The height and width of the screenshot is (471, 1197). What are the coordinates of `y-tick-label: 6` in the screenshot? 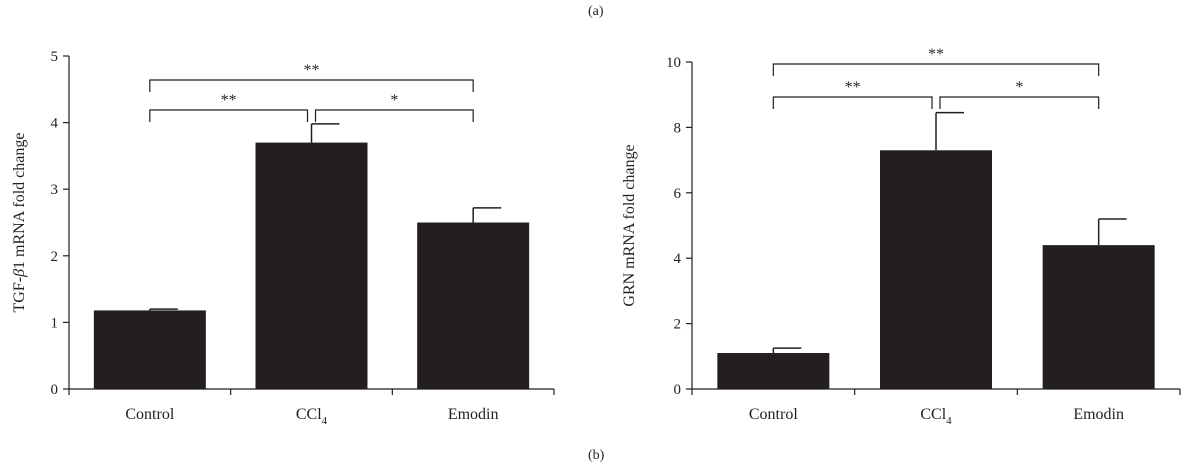 It's located at (678, 194).